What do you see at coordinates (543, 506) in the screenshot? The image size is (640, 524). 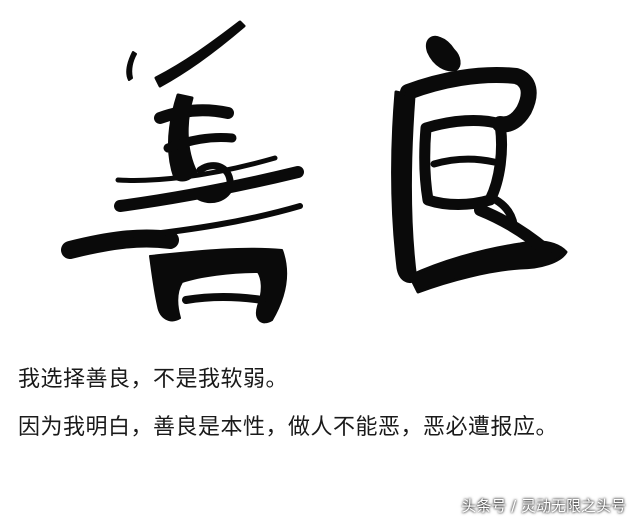 I see `watermark: 头条号 / 灵动无限之头号` at bounding box center [543, 506].